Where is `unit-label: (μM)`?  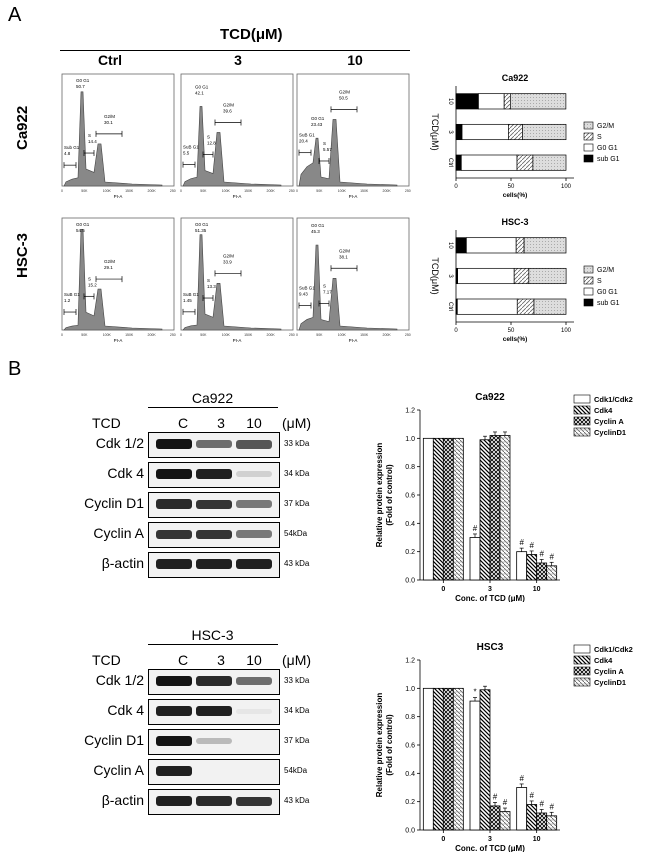
unit-label: (μM) is located at coordinates (297, 660).